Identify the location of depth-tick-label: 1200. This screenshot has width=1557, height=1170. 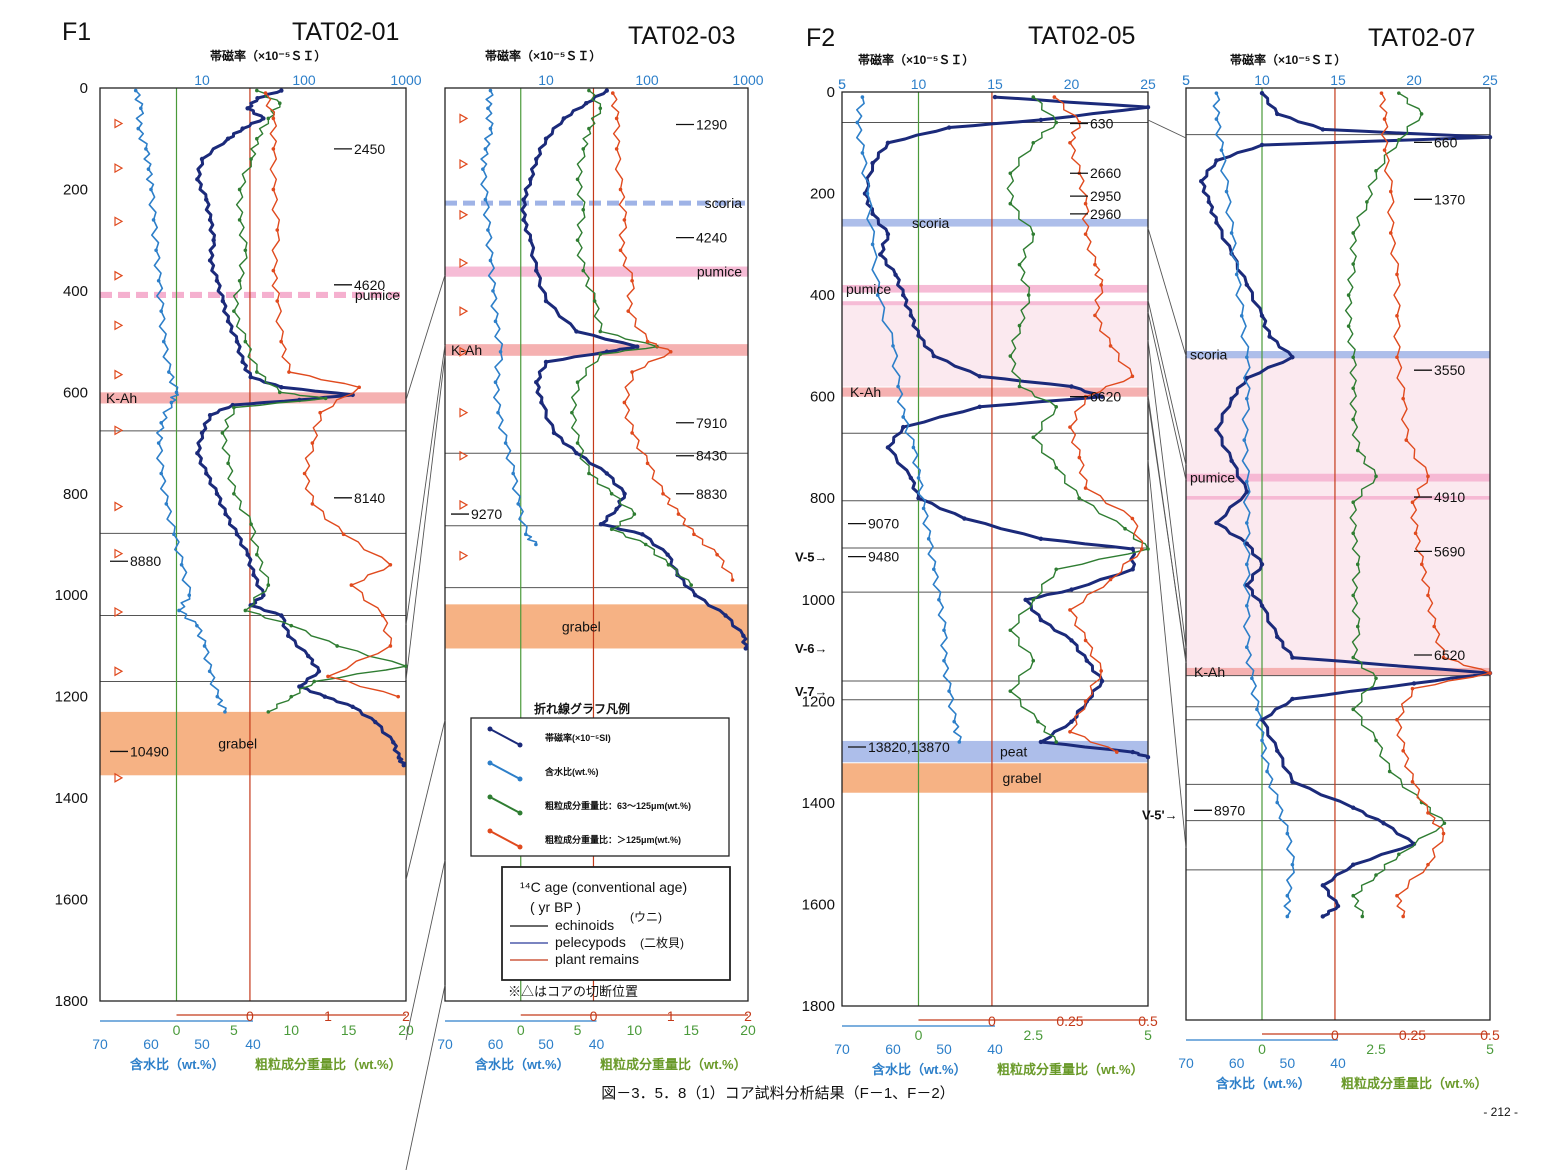
(818, 701).